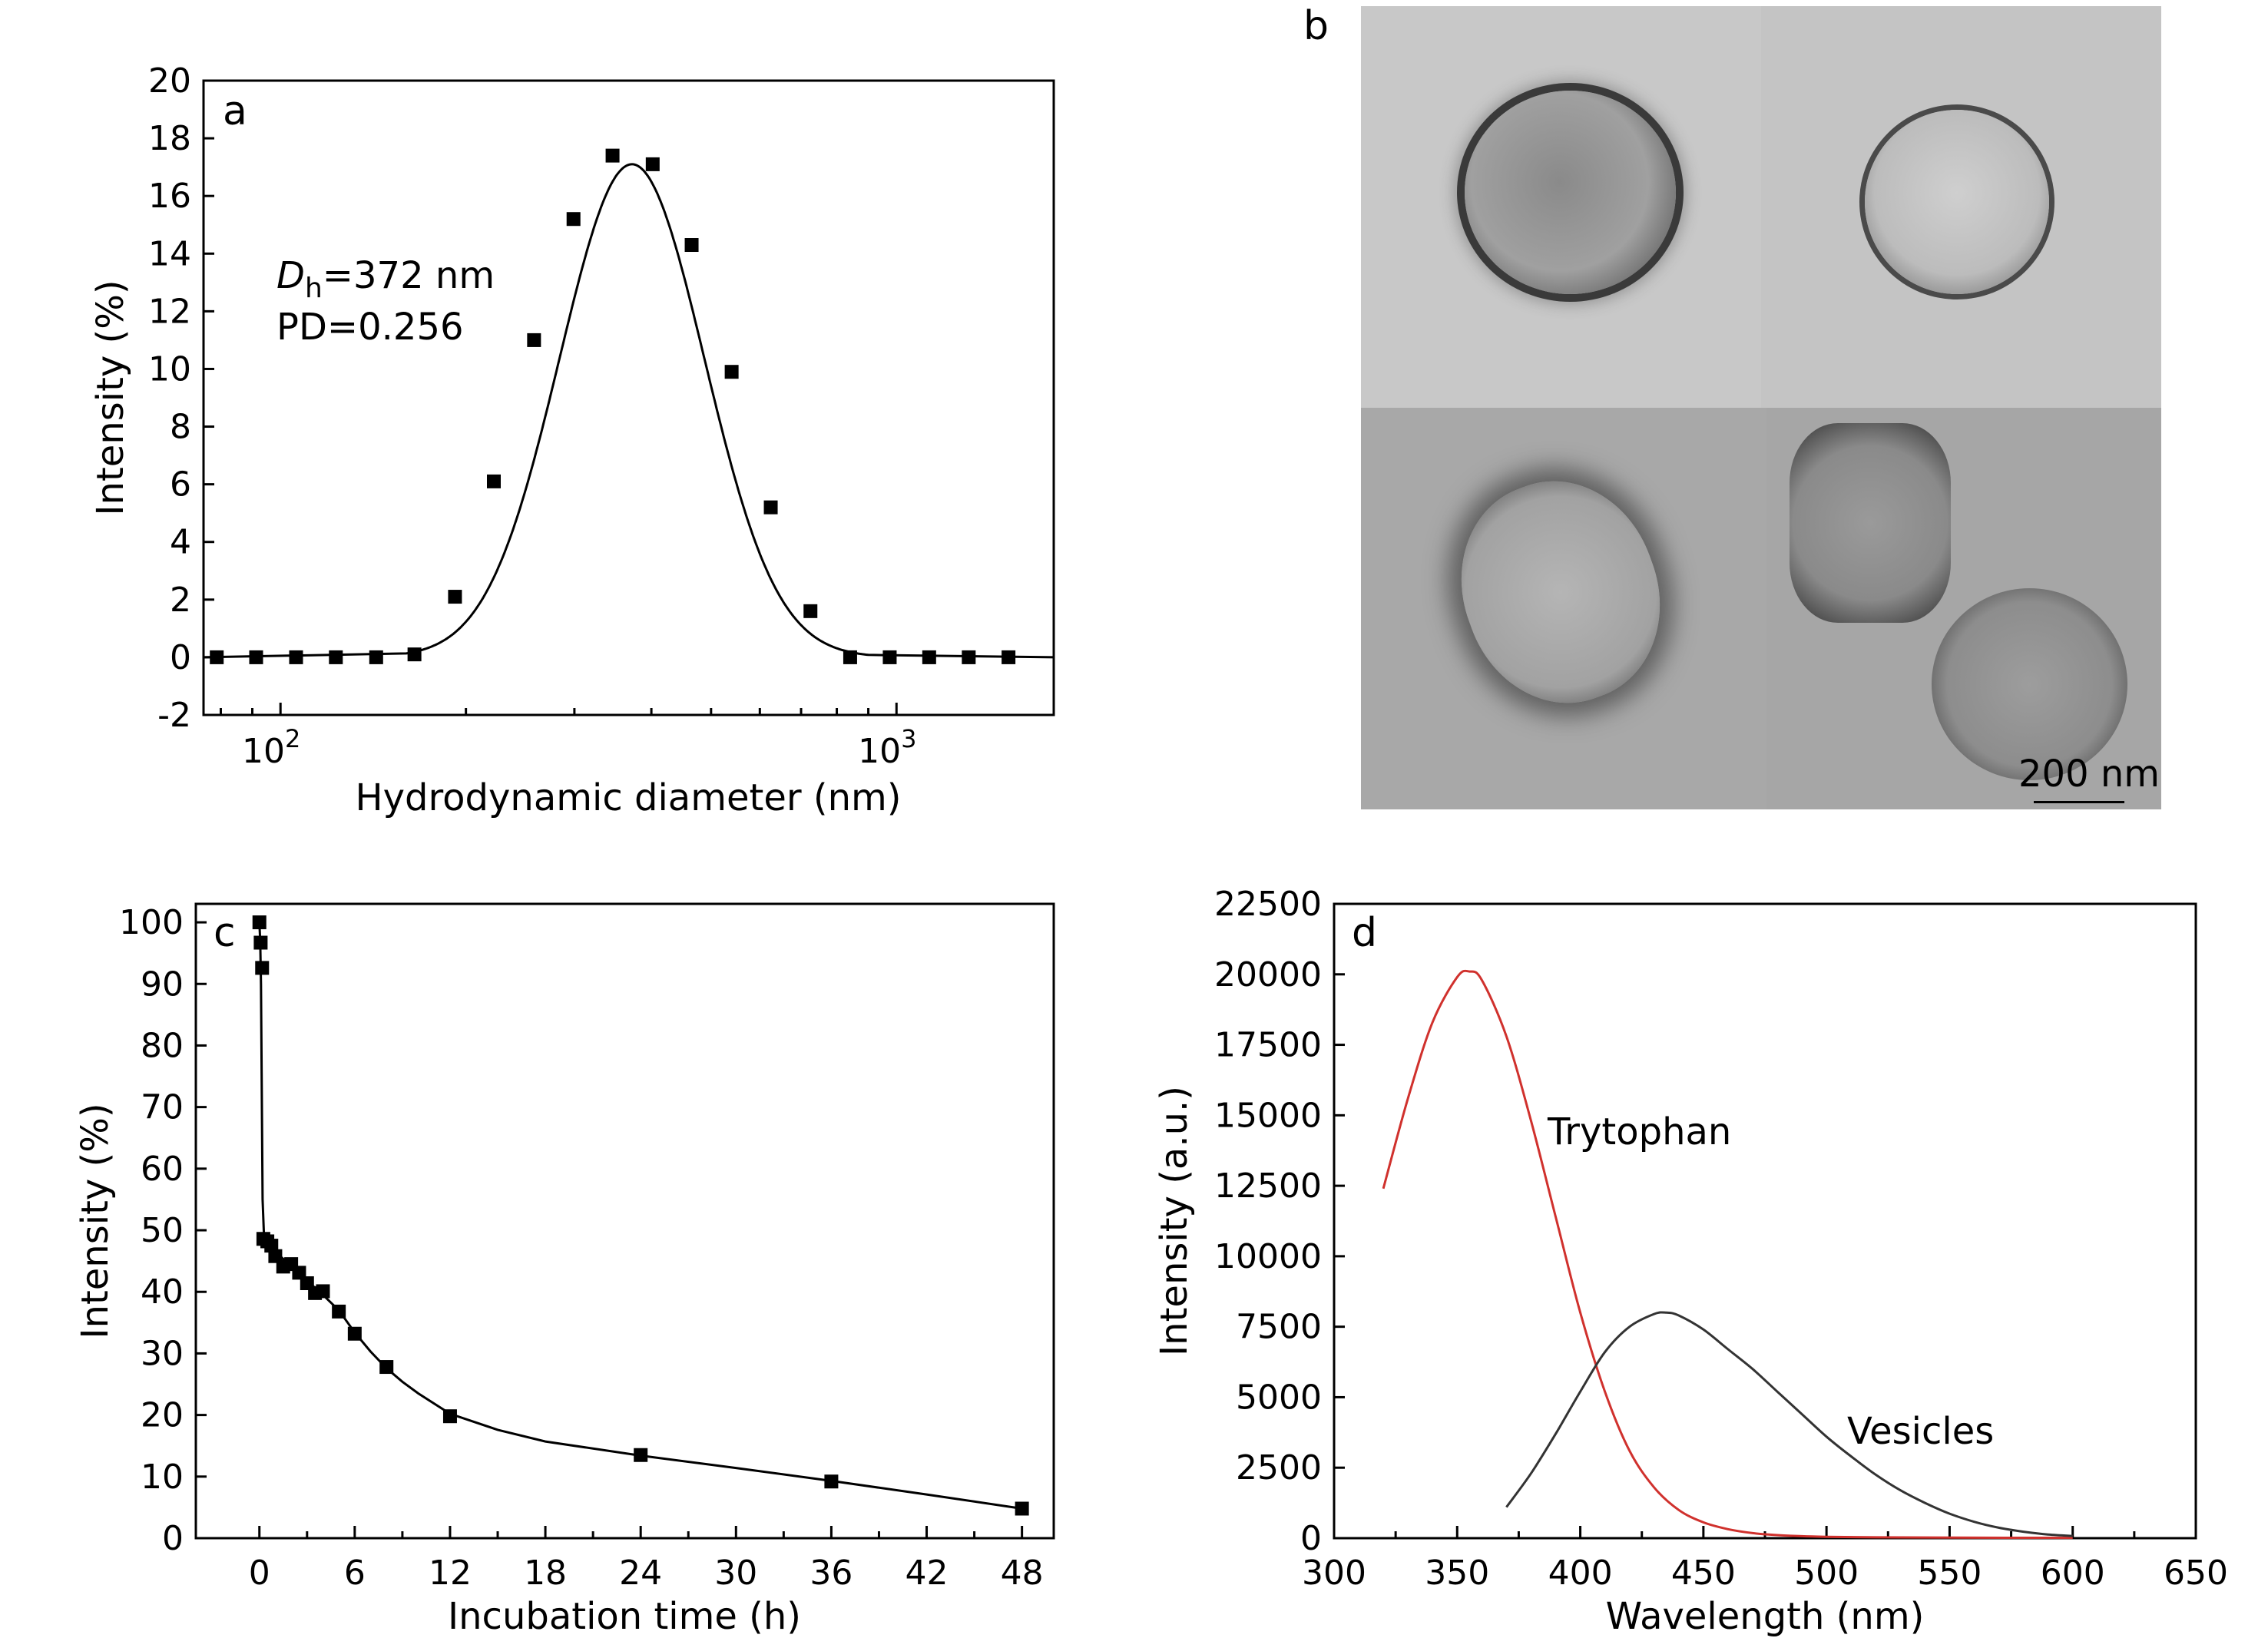 This screenshot has width=2268, height=1638. Describe the element at coordinates (1457, 1573) in the screenshot. I see `panel-d-xtick-label: 350` at that location.